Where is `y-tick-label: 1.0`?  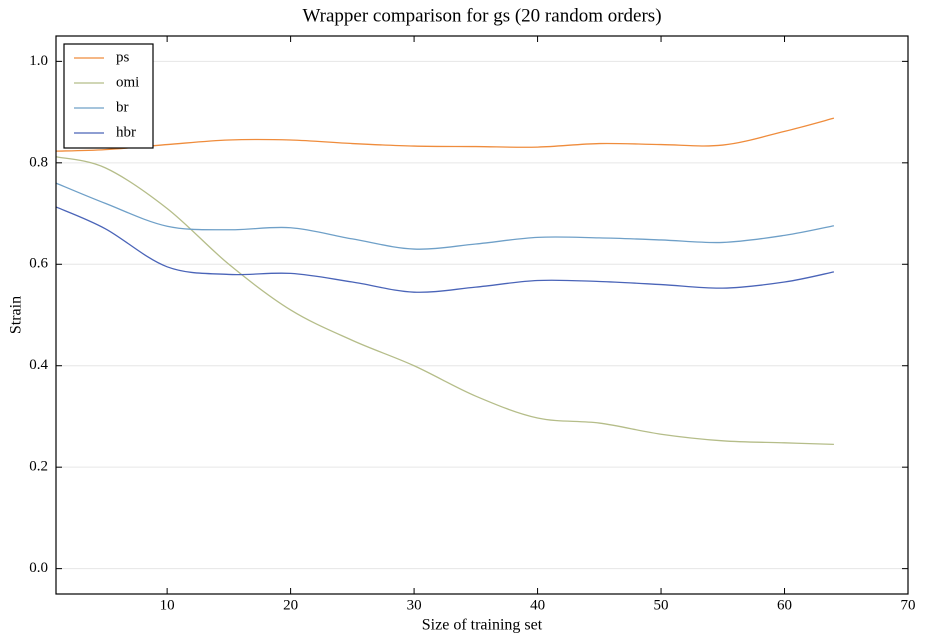 y-tick-label: 1.0 is located at coordinates (38, 61).